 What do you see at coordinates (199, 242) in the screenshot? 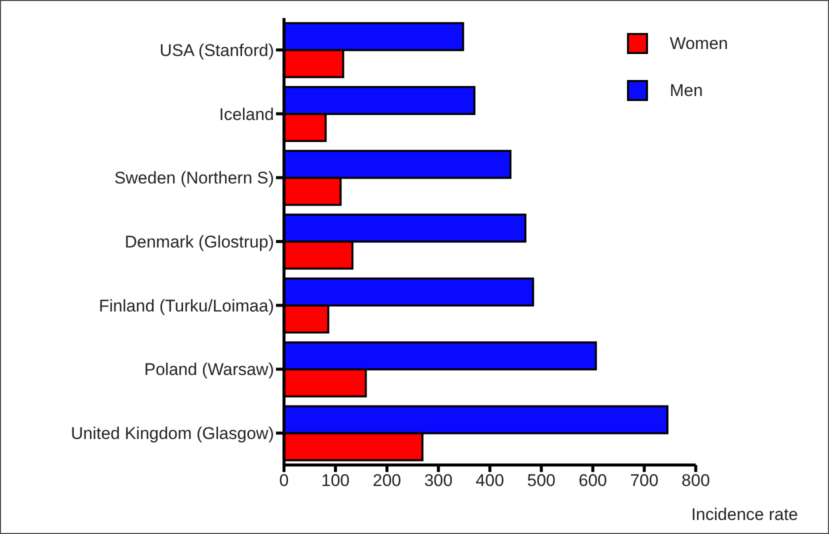
I see `y-tick-label: Denmark (Glostrup)` at bounding box center [199, 242].